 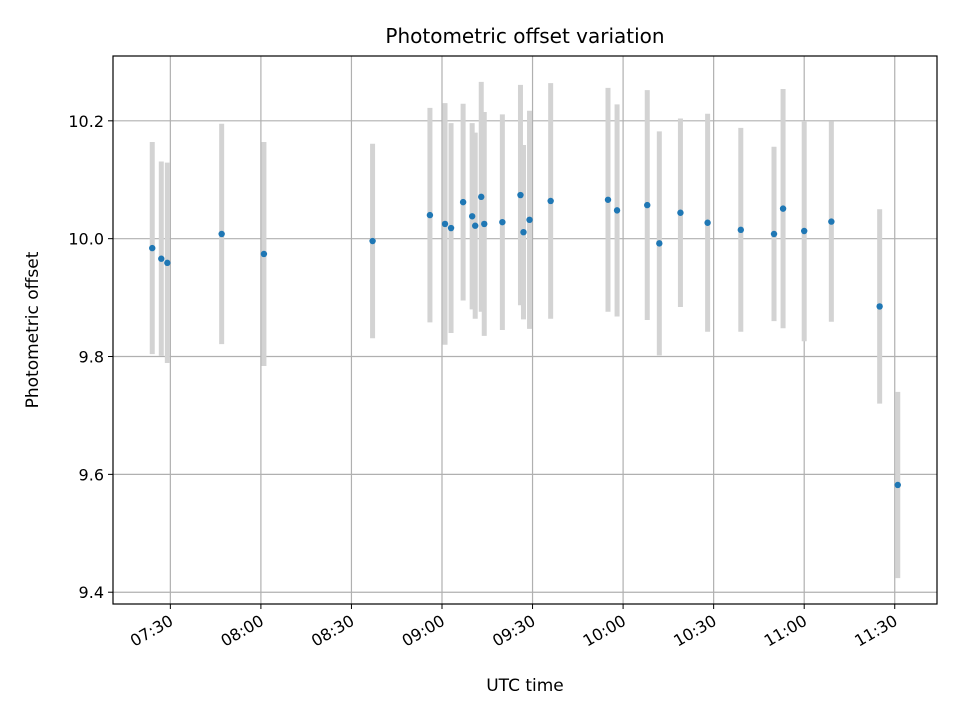 What do you see at coordinates (91, 474) in the screenshot?
I see `y-tick-label: 9.6` at bounding box center [91, 474].